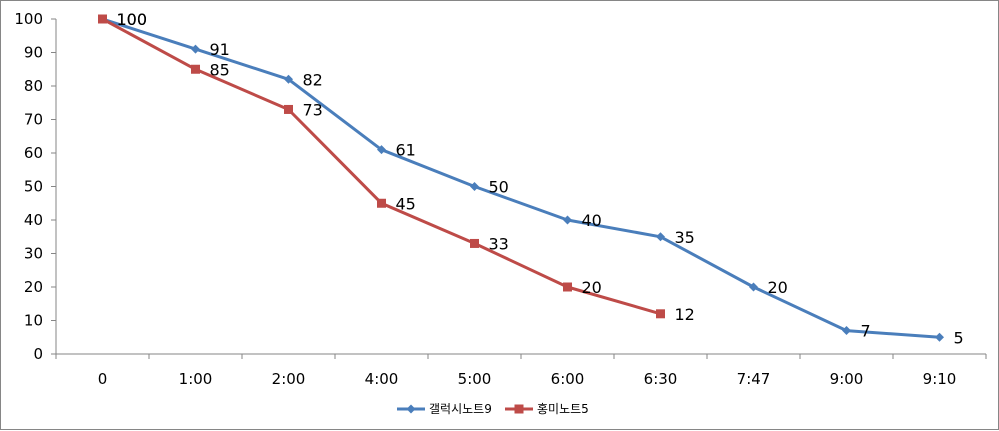 This screenshot has width=999, height=431. I want to click on legend-item: 갤럭시노트9, so click(444, 409).